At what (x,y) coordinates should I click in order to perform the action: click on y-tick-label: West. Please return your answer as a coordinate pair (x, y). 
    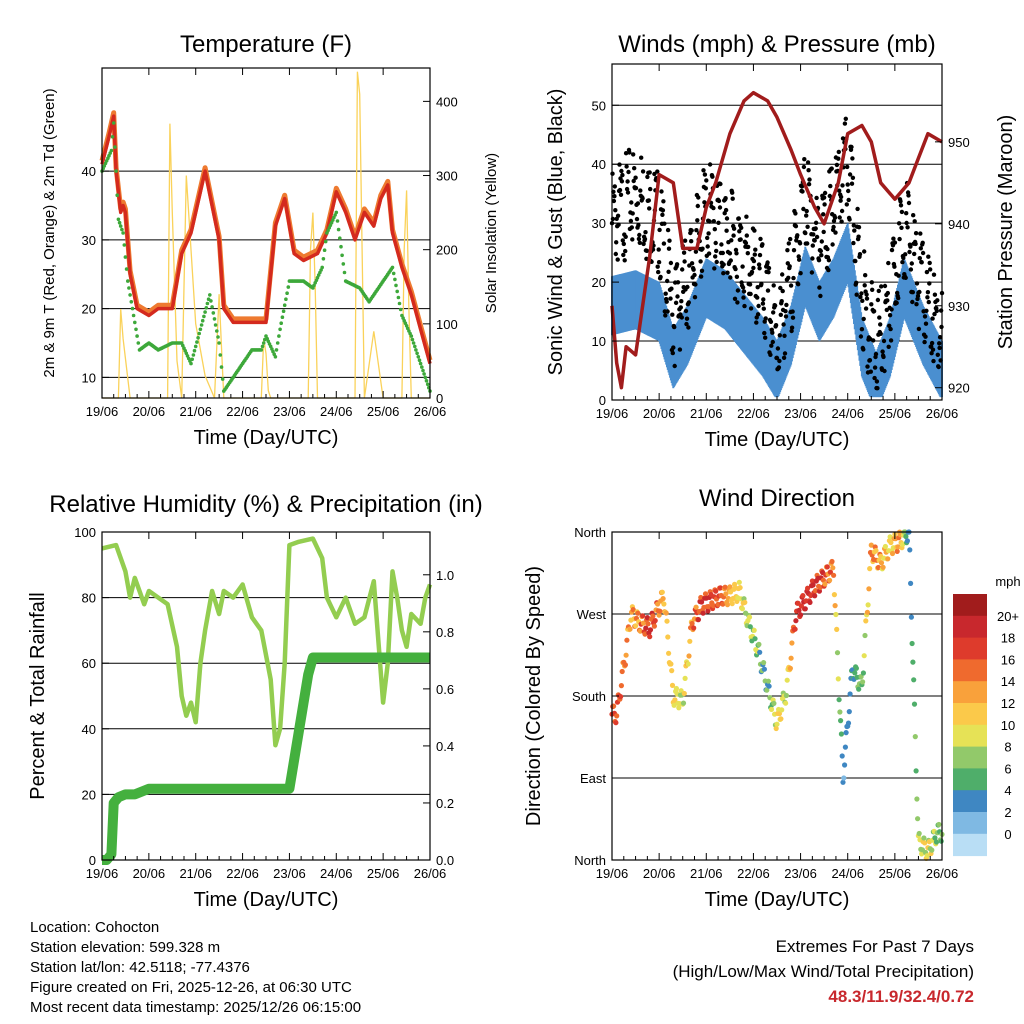
    Looking at the image, I should click on (592, 614).